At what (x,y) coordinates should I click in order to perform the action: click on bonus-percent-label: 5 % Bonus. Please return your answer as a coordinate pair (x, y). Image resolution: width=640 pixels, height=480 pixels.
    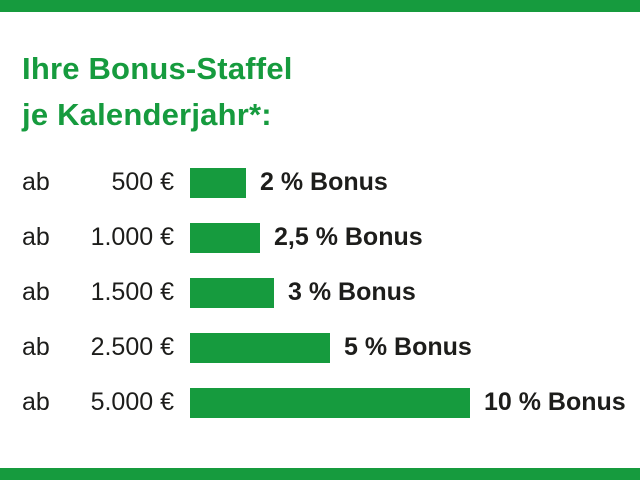
    Looking at the image, I should click on (408, 347).